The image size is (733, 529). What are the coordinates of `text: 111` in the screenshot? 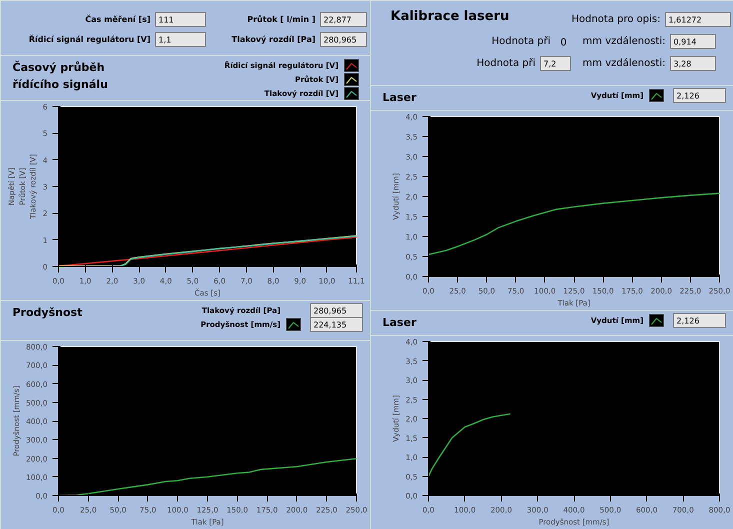 It's located at (166, 20).